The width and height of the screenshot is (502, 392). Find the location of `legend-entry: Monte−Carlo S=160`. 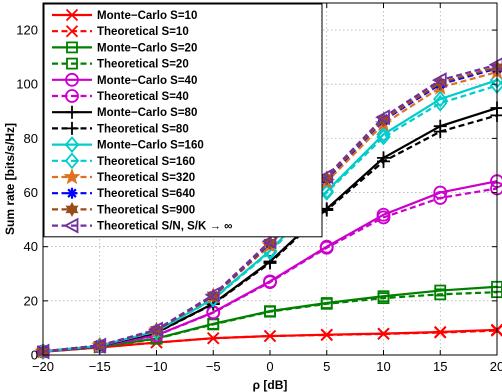

legend-entry: Monte−Carlo S=160 is located at coordinates (128, 144).